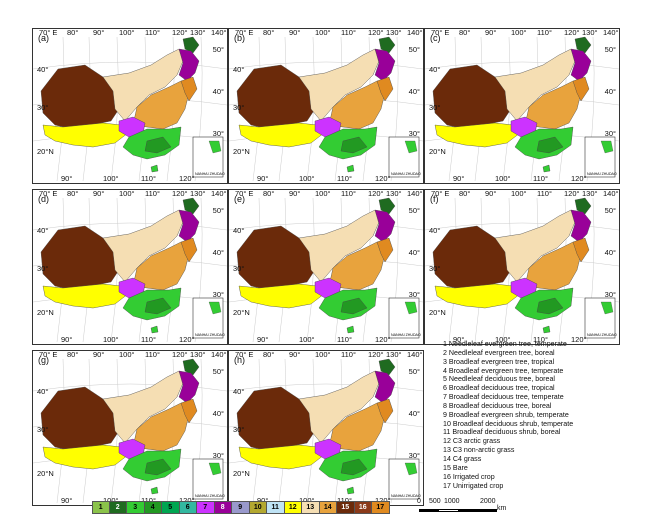  What do you see at coordinates (435, 38) in the screenshot?
I see `panel-label: (c)` at bounding box center [435, 38].